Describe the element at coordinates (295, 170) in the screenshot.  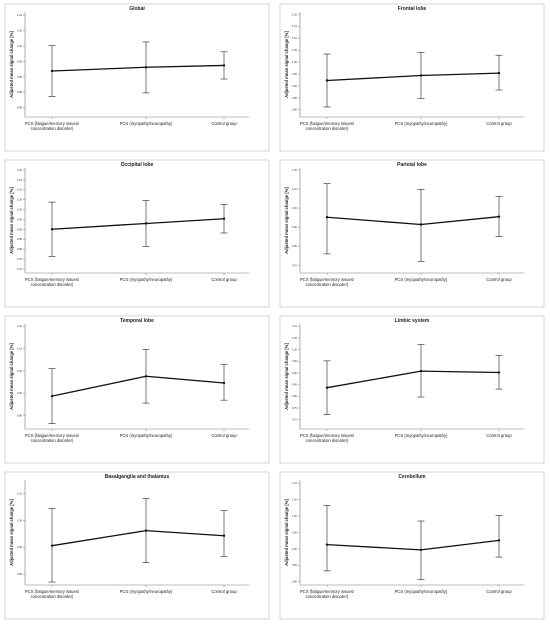
I see `y-tick-label: 1.20` at that location.